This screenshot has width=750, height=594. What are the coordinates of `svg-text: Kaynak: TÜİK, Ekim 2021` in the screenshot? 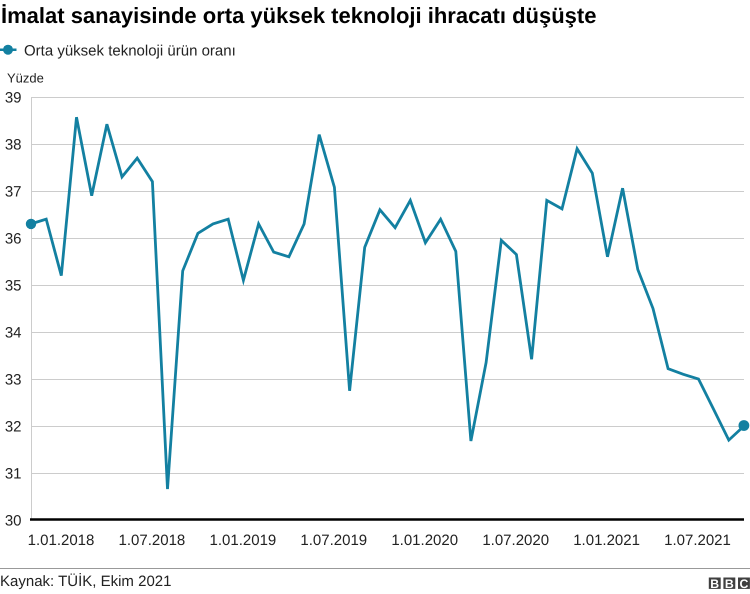 It's located at (85, 581).